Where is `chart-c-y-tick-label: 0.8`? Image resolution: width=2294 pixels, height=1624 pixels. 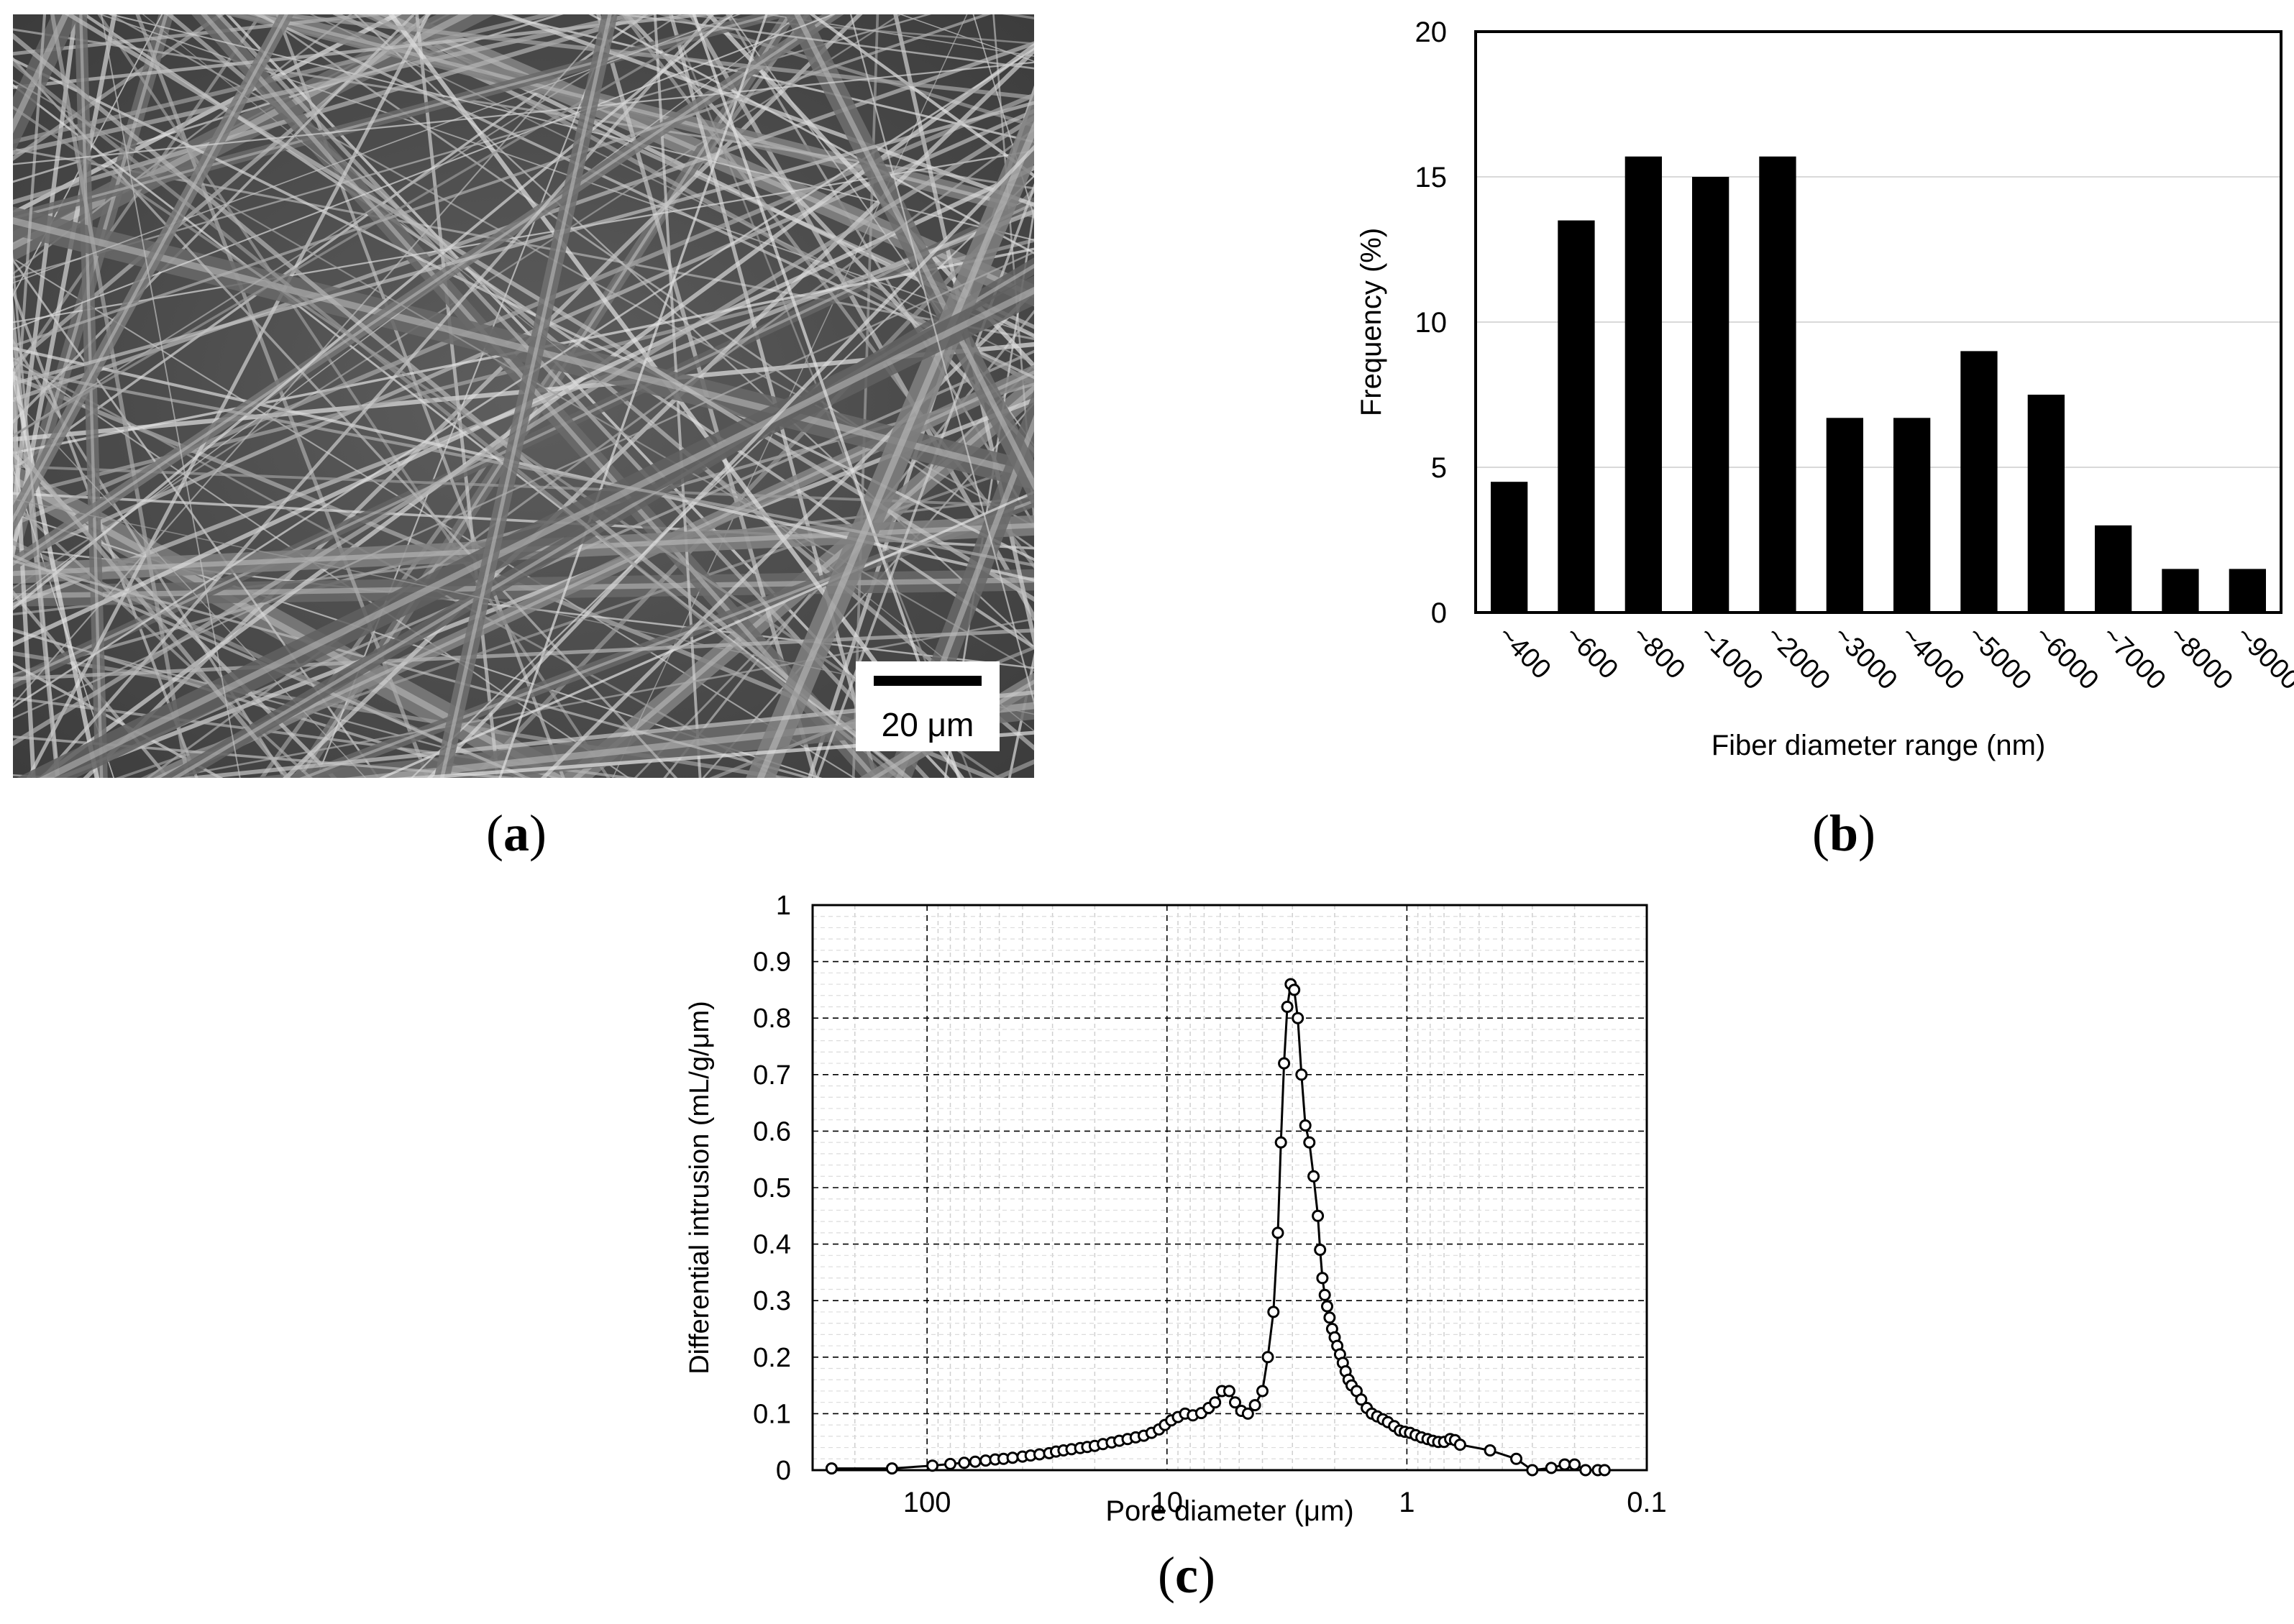
chart-c-y-tick-label: 0.8 is located at coordinates (772, 1019).